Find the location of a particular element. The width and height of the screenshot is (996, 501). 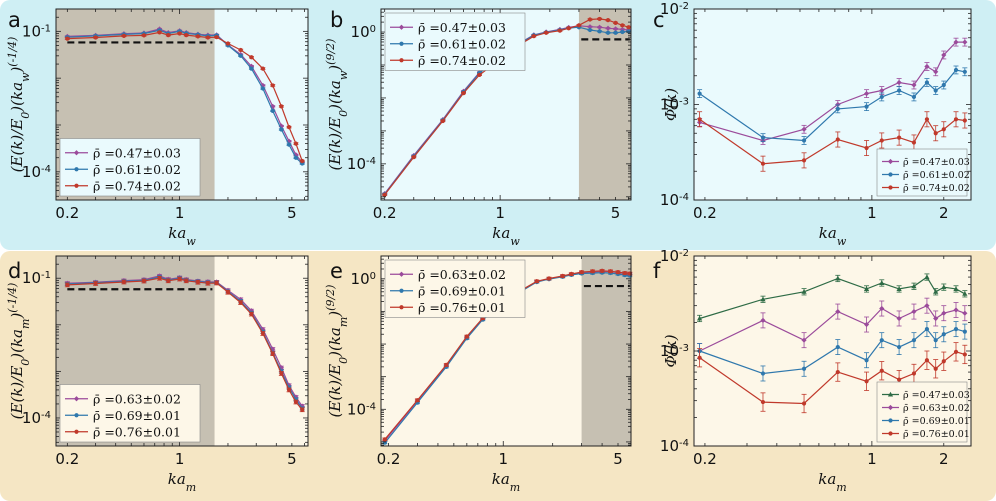

legend-label: ρ̄ =0.74±0.02 is located at coordinates (137, 185).